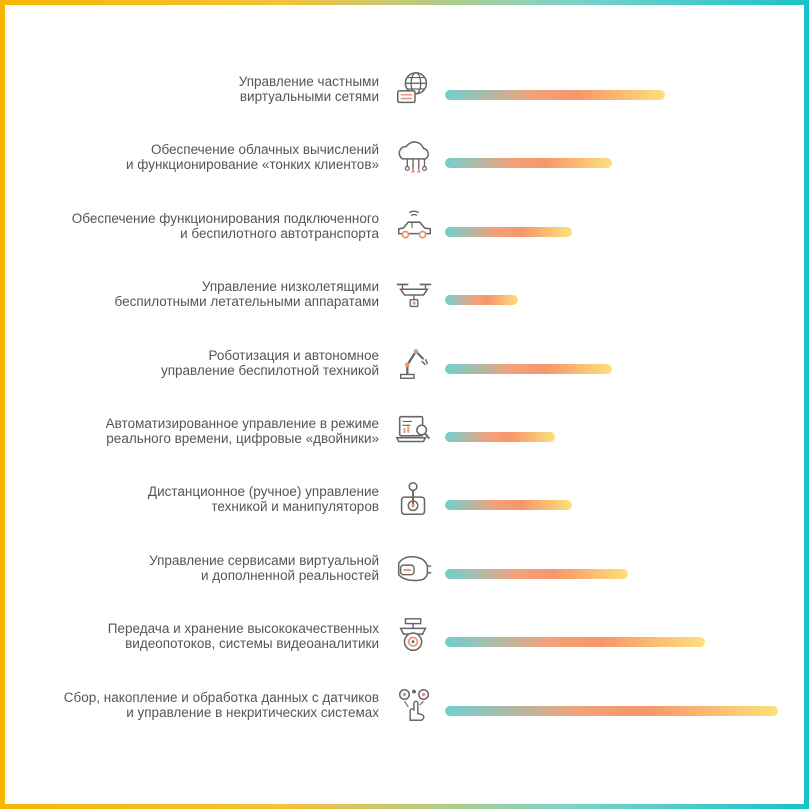  Describe the element at coordinates (293, 355) in the screenshot. I see `category-label-line: Роботизация и автономное` at that location.